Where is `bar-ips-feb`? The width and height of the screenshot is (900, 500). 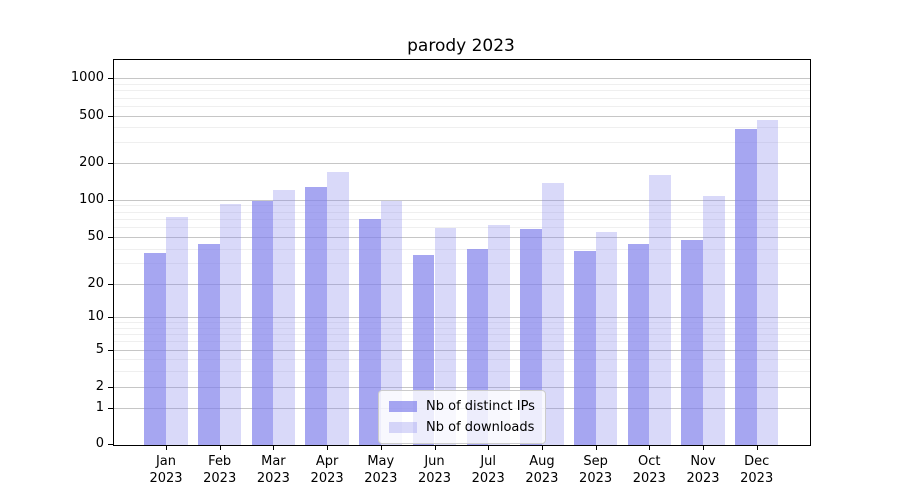
bar-ips-feb is located at coordinates (209, 344).